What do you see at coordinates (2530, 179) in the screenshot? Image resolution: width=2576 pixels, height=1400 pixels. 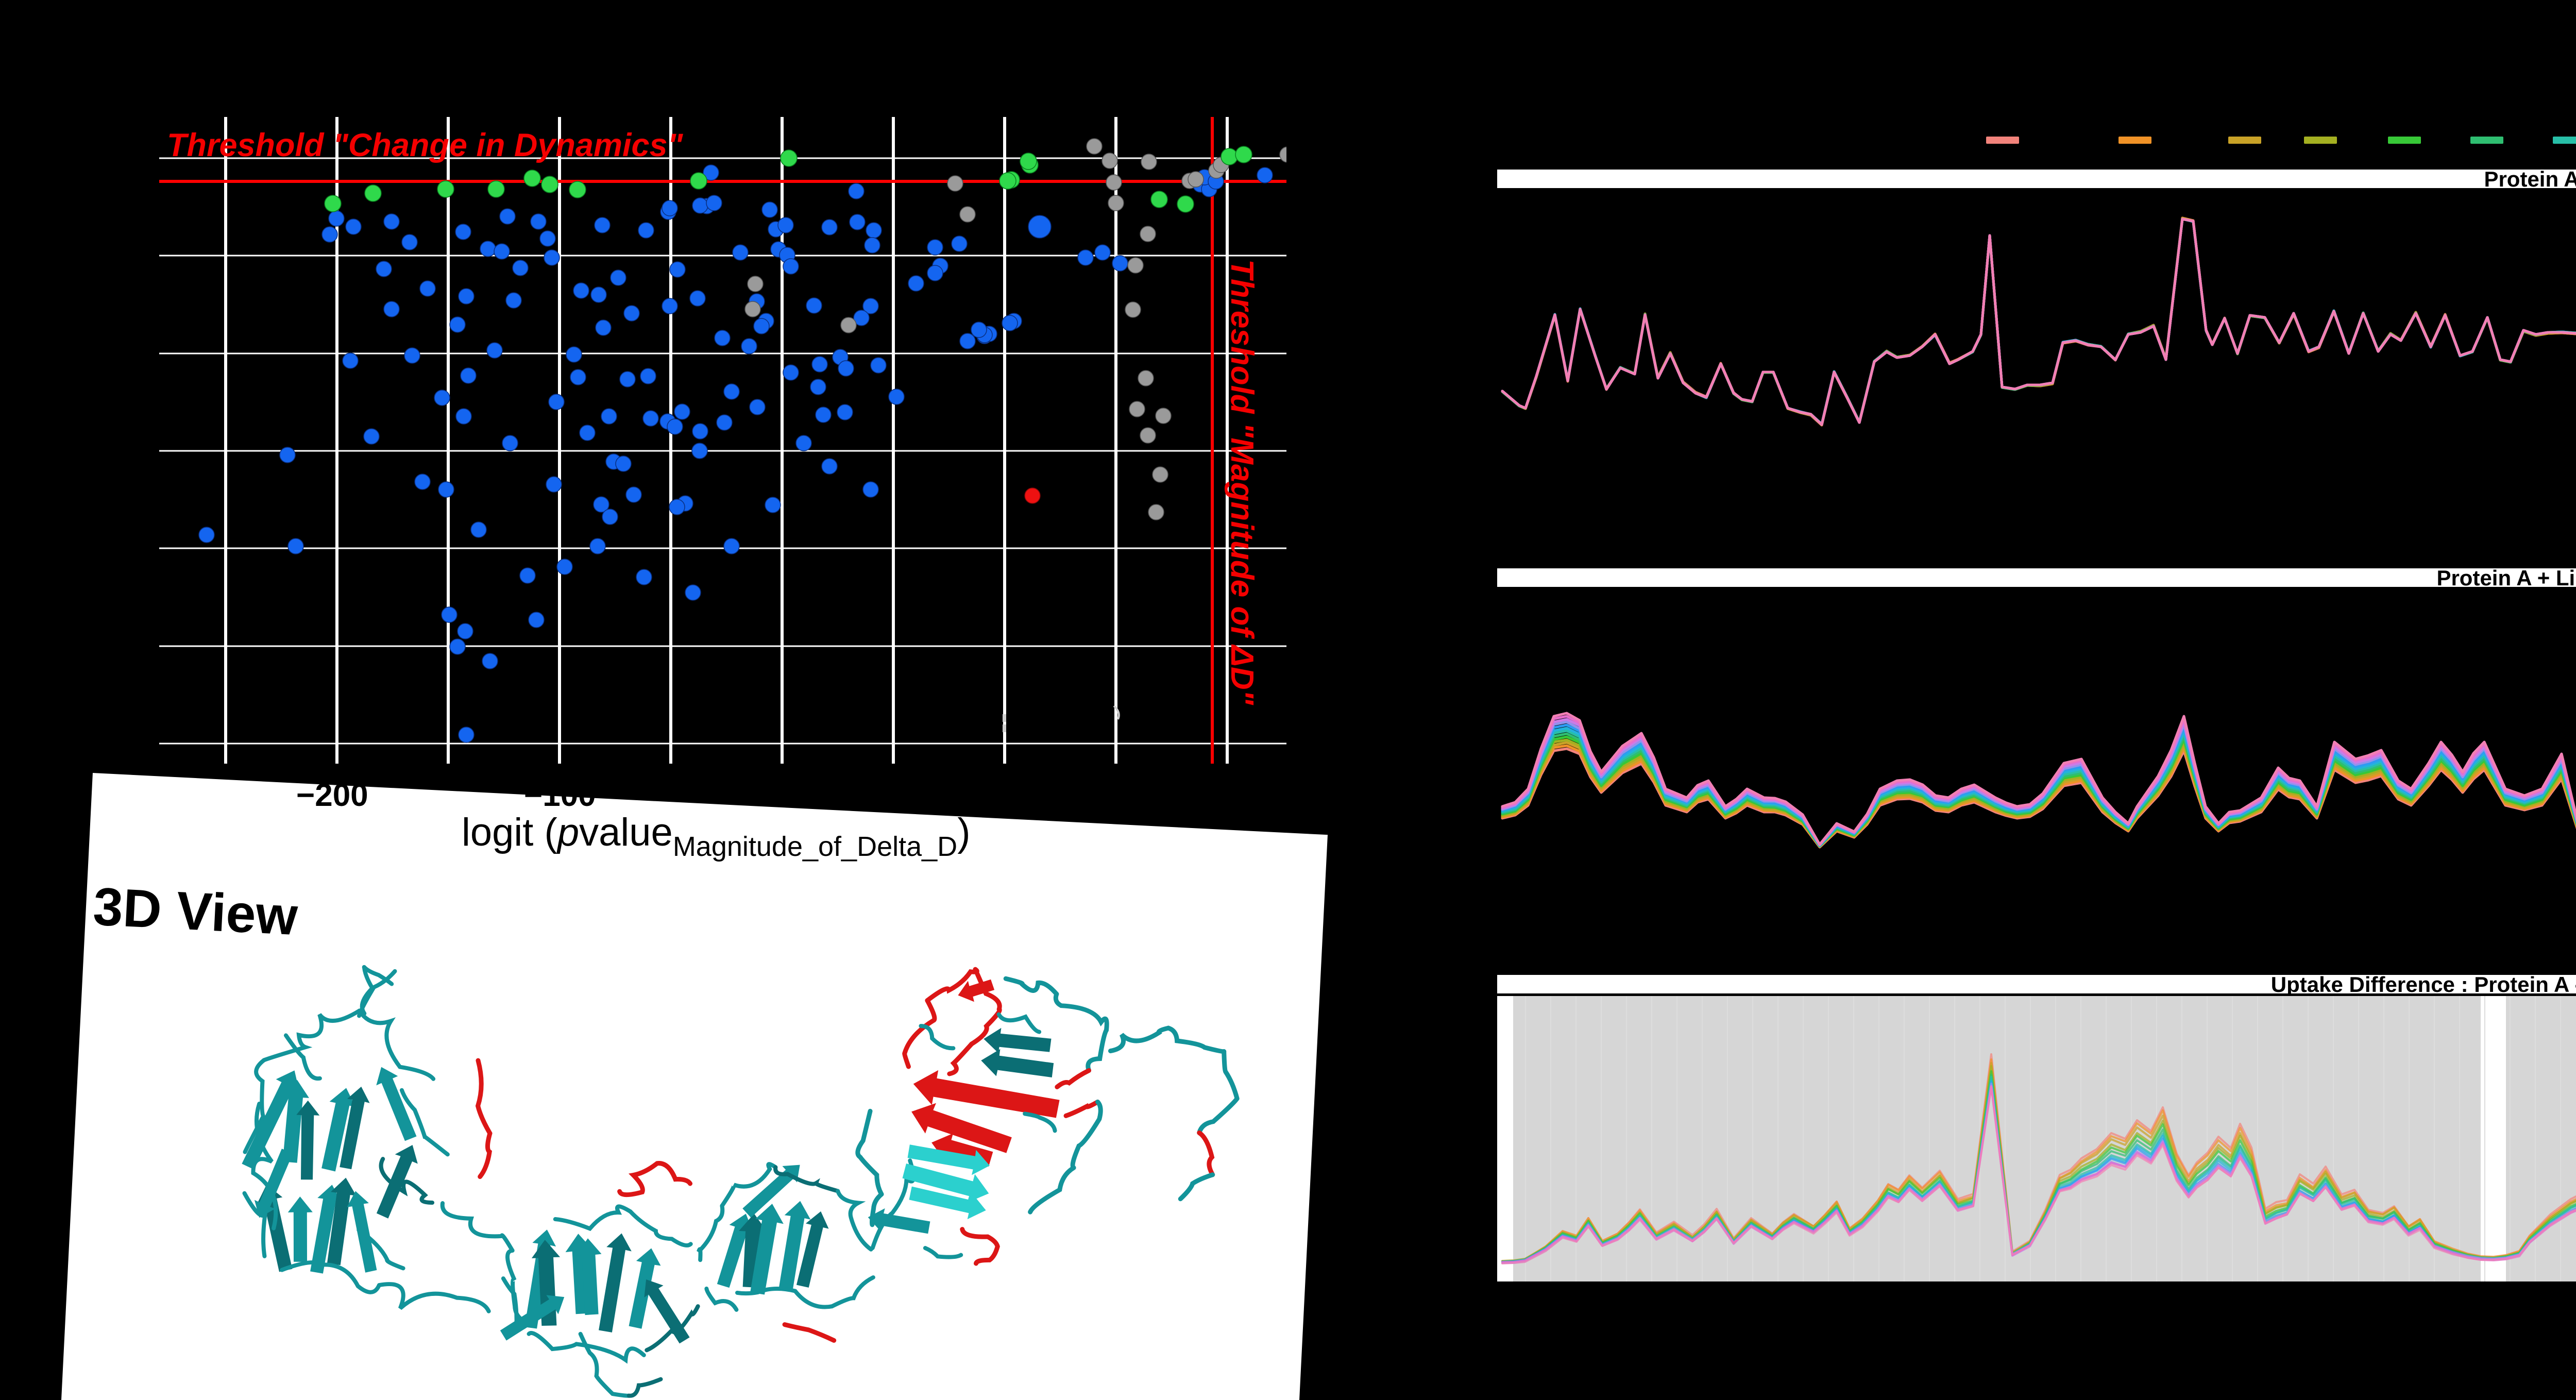 I see `svg-text: Protein A` at bounding box center [2530, 179].